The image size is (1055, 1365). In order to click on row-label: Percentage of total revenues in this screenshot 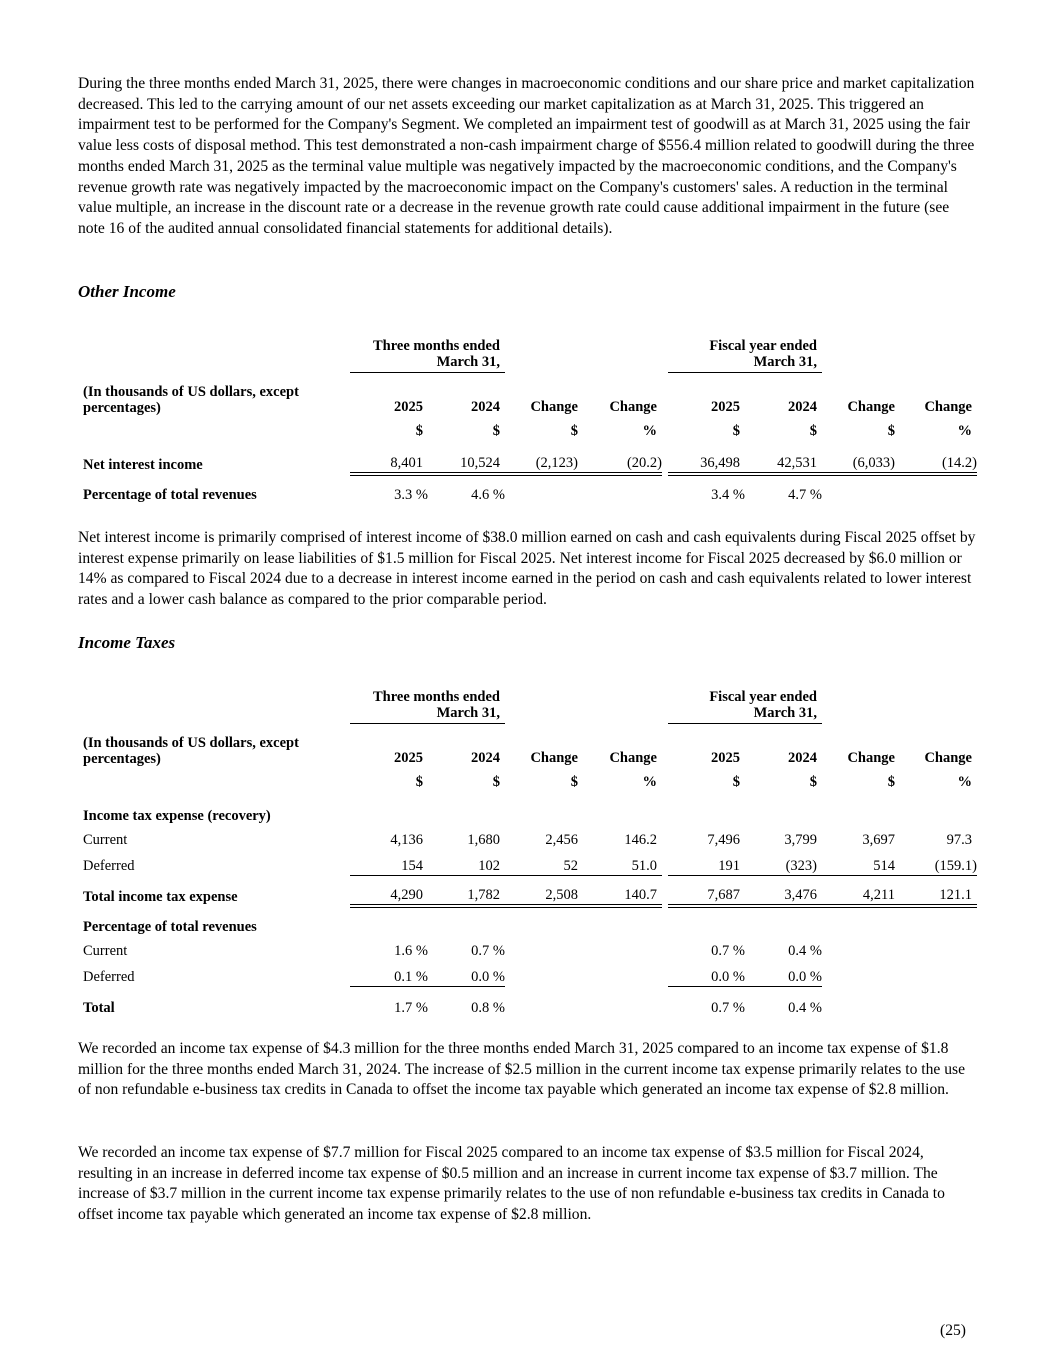, I will do `click(170, 495)`.